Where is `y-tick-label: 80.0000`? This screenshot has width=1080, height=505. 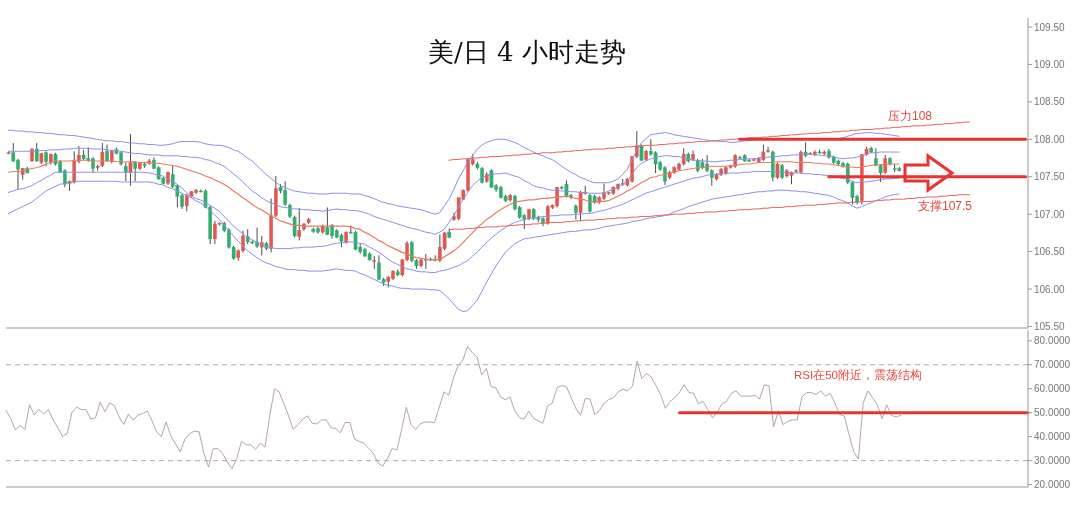 y-tick-label: 80.0000 is located at coordinates (1052, 341).